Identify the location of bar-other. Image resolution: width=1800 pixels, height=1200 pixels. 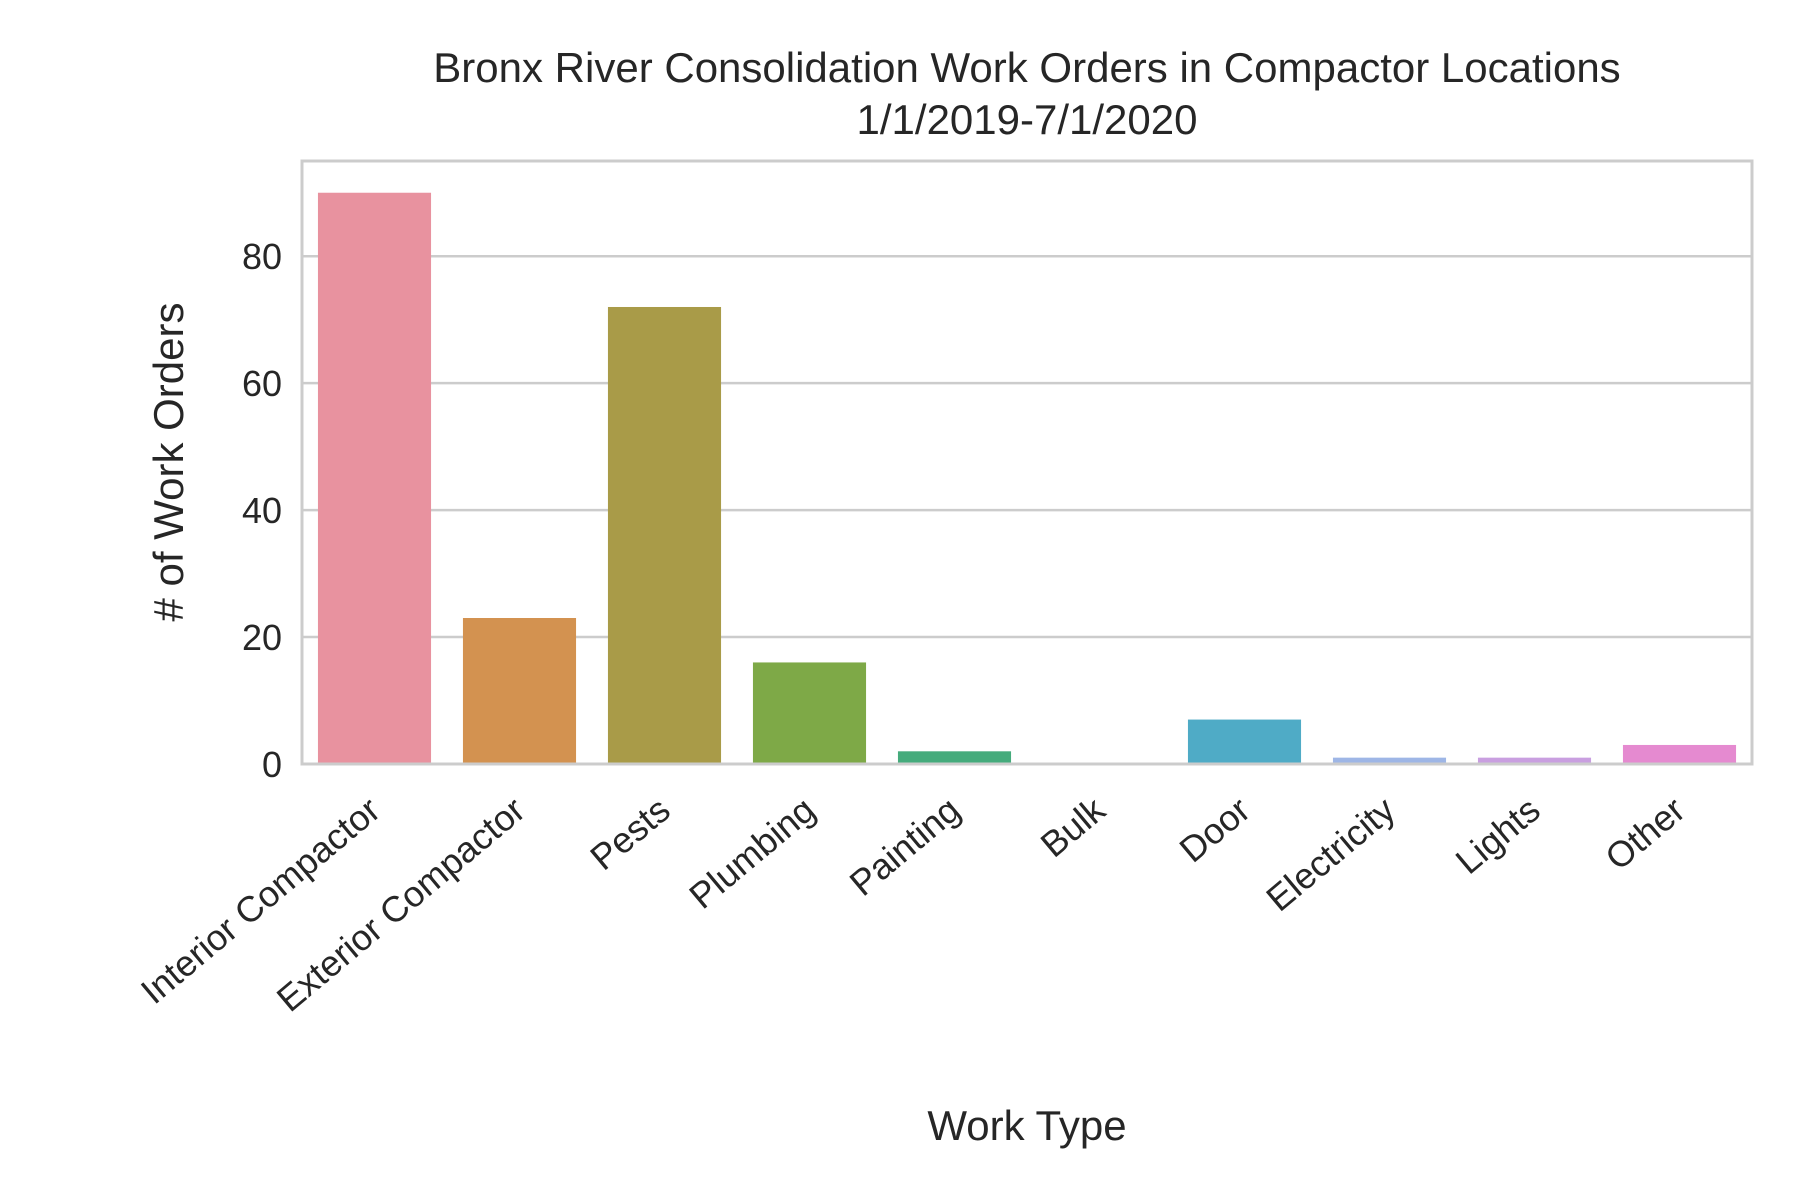
(1679, 754).